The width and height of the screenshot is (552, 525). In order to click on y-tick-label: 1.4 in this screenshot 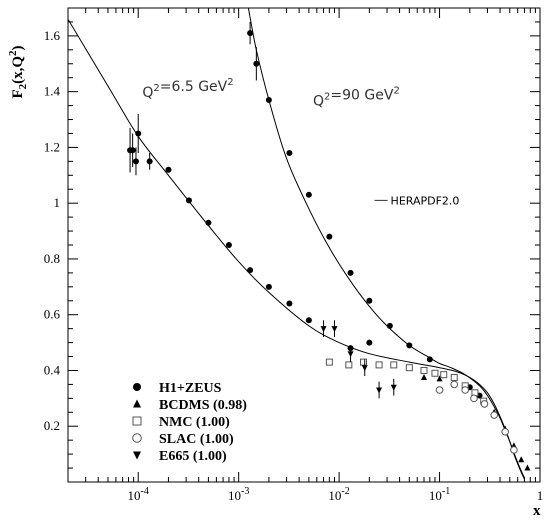, I will do `click(52, 91)`.